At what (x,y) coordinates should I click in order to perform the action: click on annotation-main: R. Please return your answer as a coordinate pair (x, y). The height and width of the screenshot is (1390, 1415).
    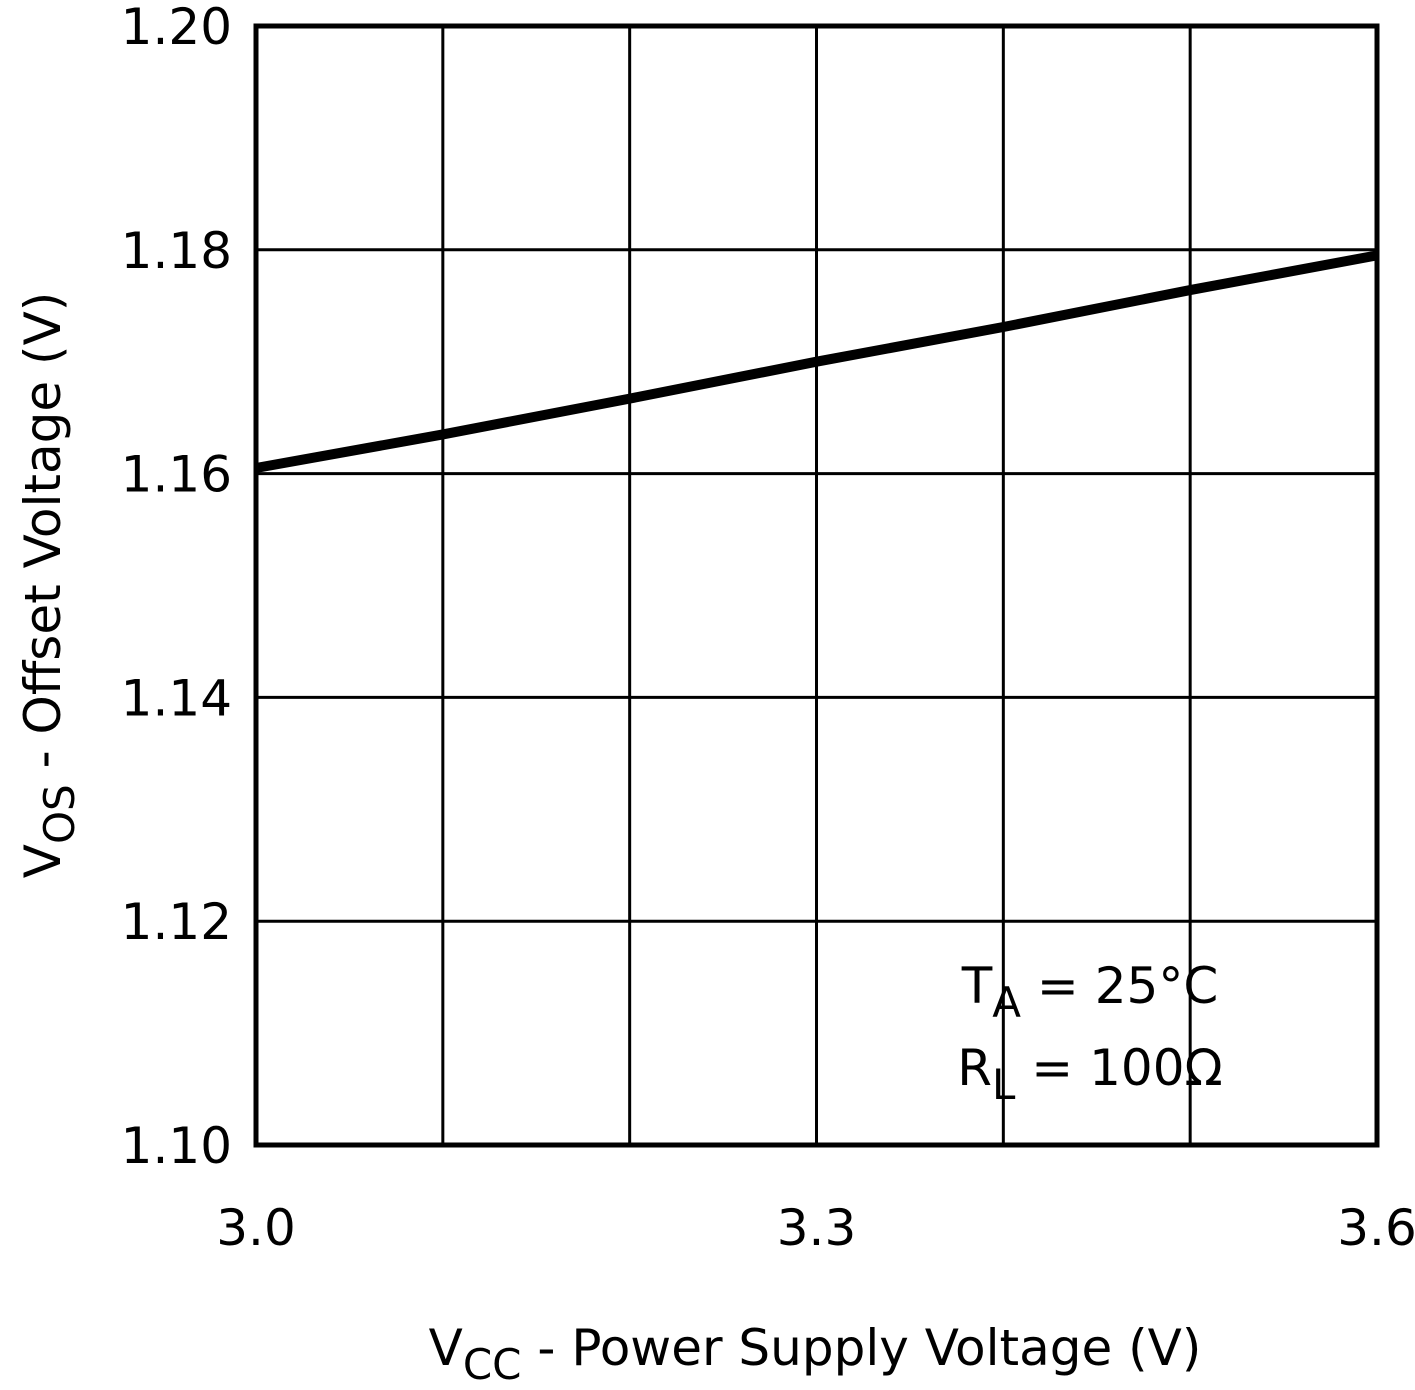
    Looking at the image, I should click on (974, 1068).